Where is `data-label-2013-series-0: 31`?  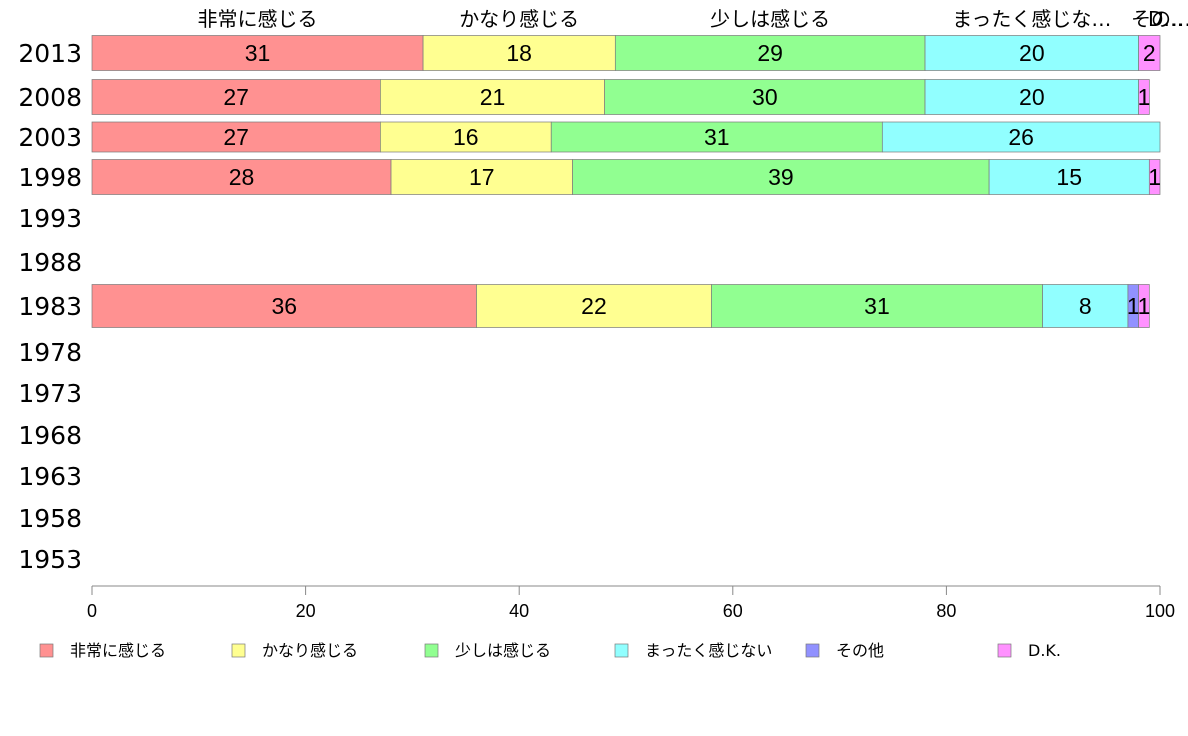 data-label-2013-series-0: 31 is located at coordinates (258, 53).